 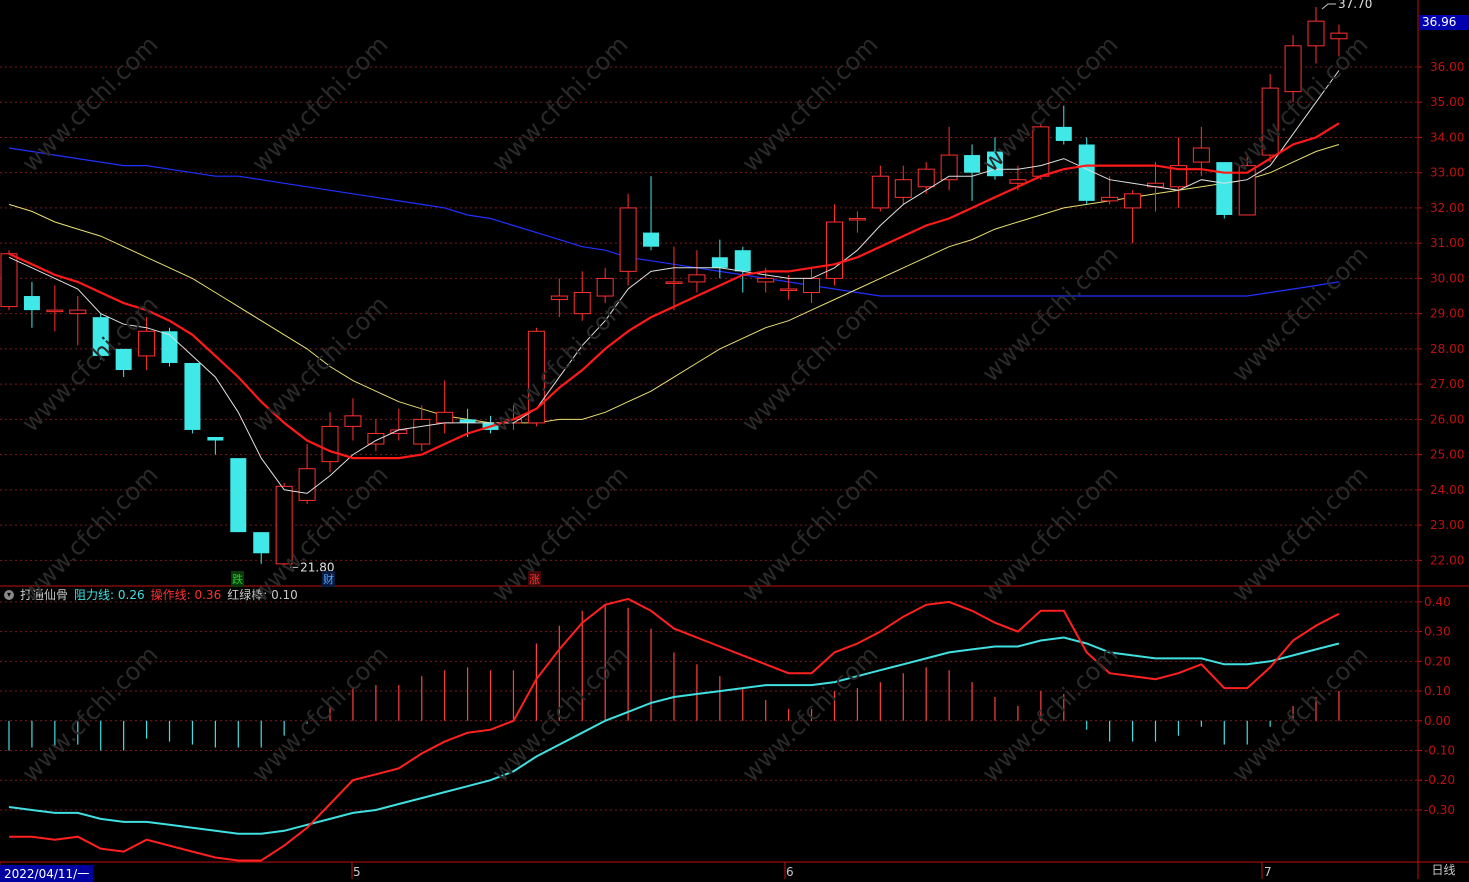 I want to click on indicator-tick-label: -0.30, so click(x=1439, y=810).